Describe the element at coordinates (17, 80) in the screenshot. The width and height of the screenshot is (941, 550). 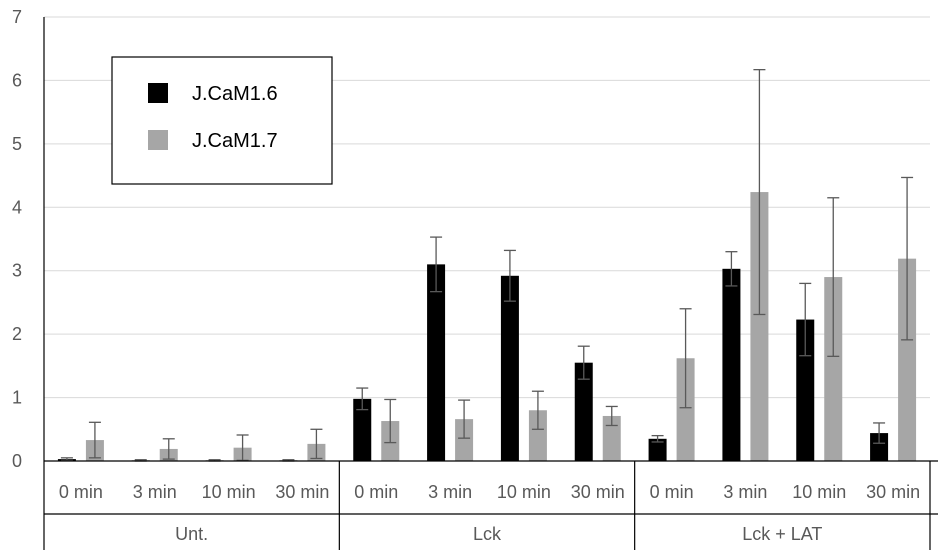
I see `y-tick-label: 6` at that location.